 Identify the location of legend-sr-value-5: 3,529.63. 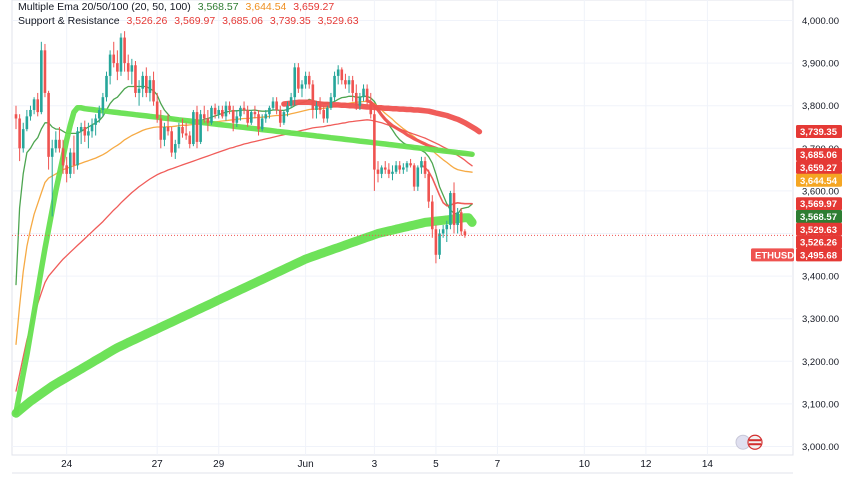
(338, 21).